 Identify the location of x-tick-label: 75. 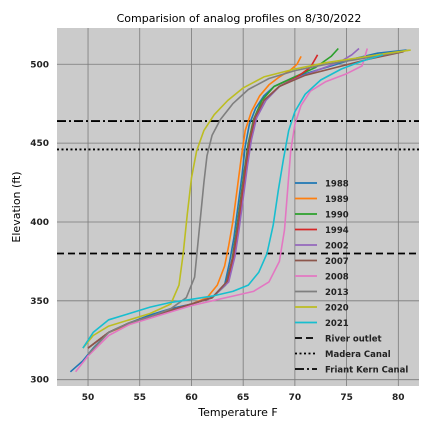
(346, 398).